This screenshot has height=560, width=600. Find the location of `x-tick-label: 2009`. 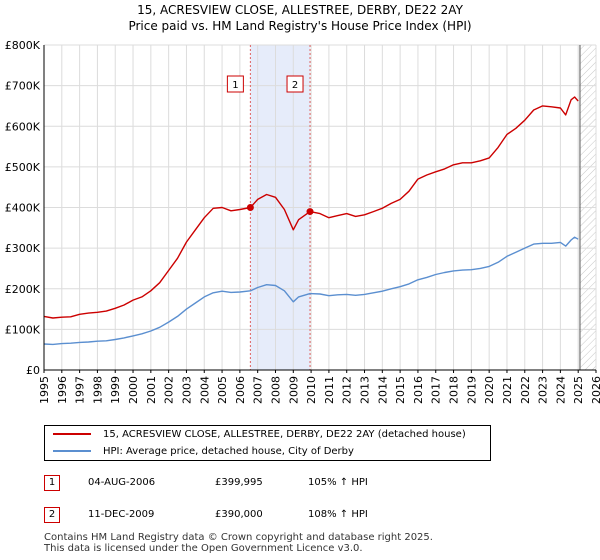

x-tick-label: 2009 is located at coordinates (293, 390).